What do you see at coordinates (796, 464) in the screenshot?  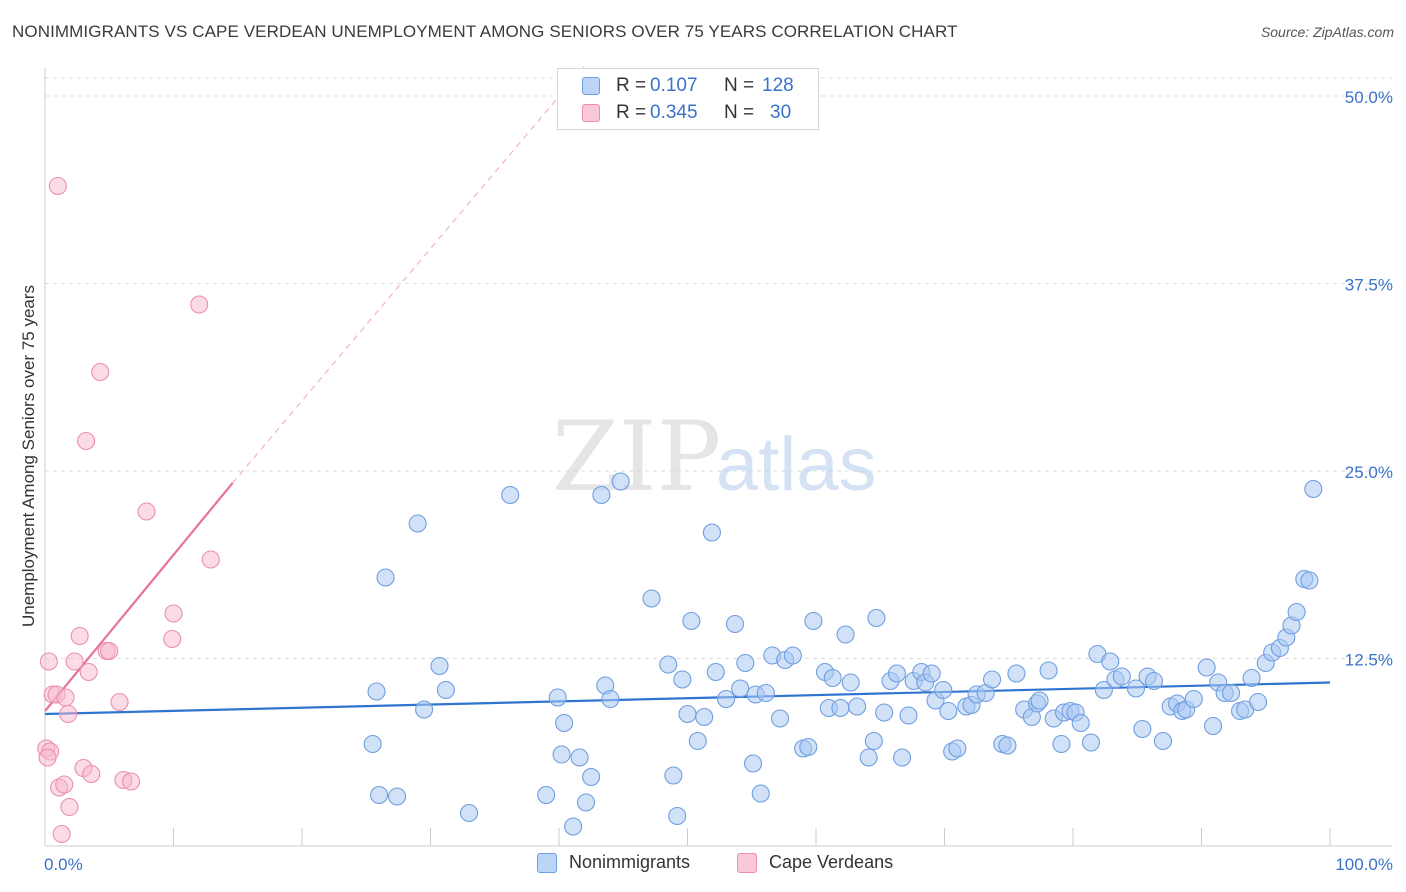 I see `watermark-atlas: atlas` at bounding box center [796, 464].